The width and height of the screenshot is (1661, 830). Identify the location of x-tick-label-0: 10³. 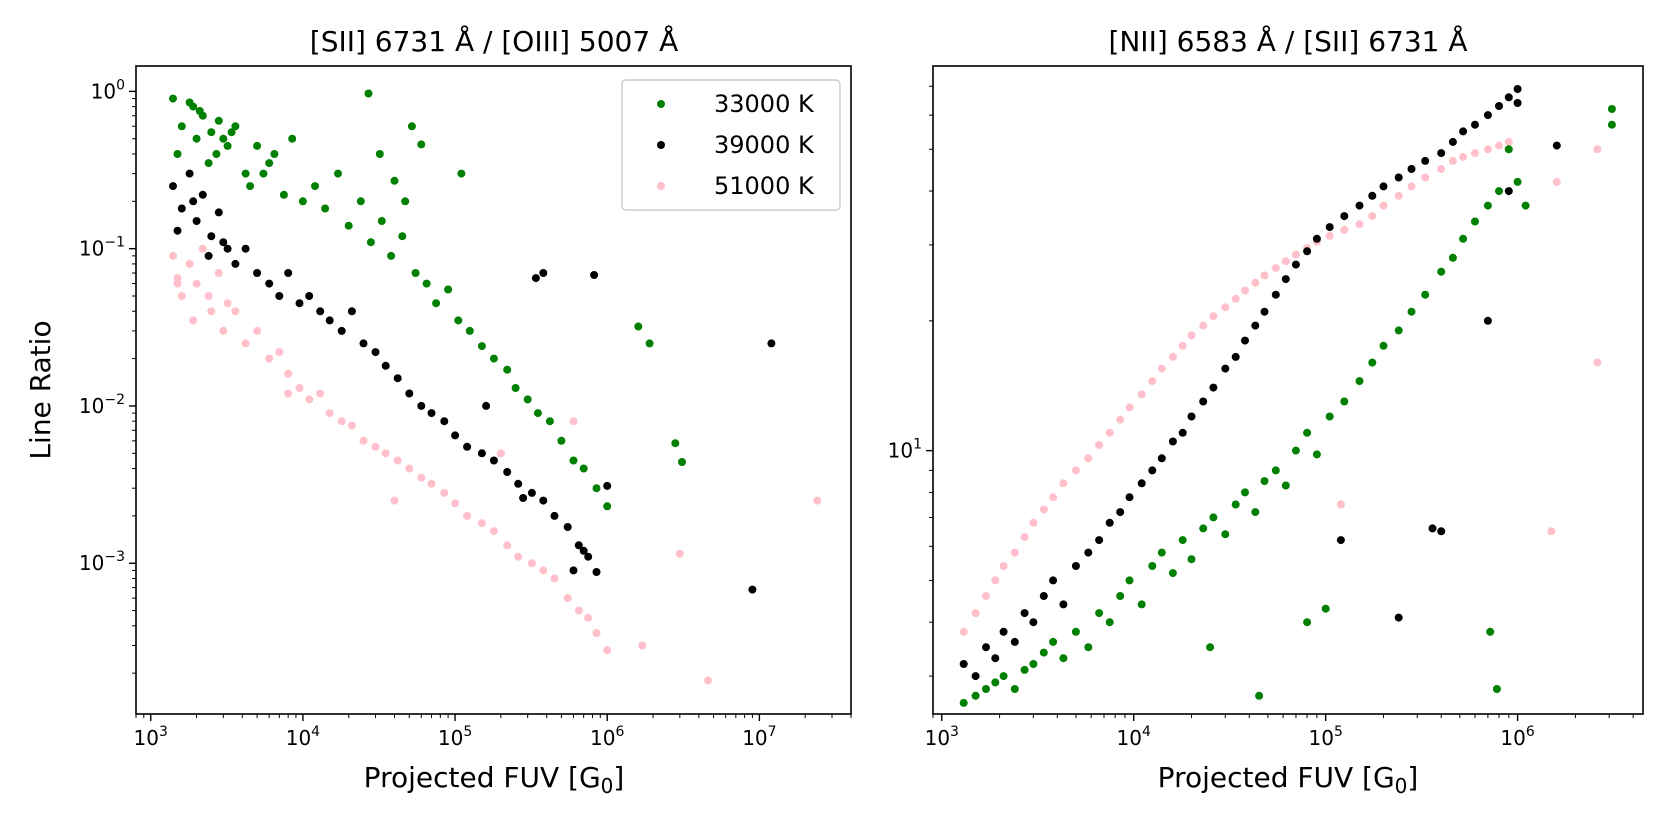
(151, 737).